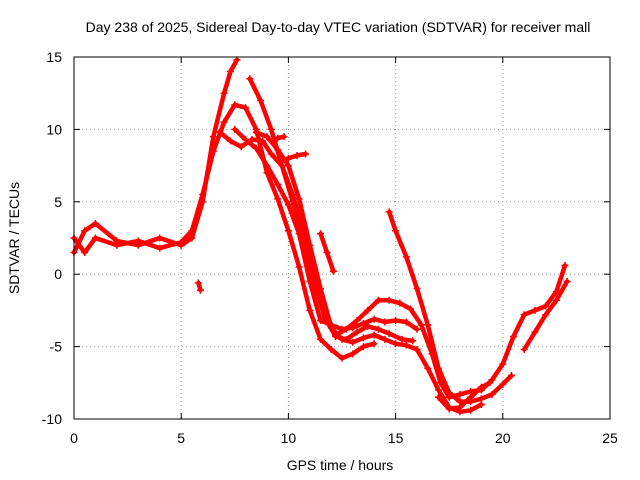 The image size is (640, 480). I want to click on x-axis-label: GPS time / hours, so click(340, 465).